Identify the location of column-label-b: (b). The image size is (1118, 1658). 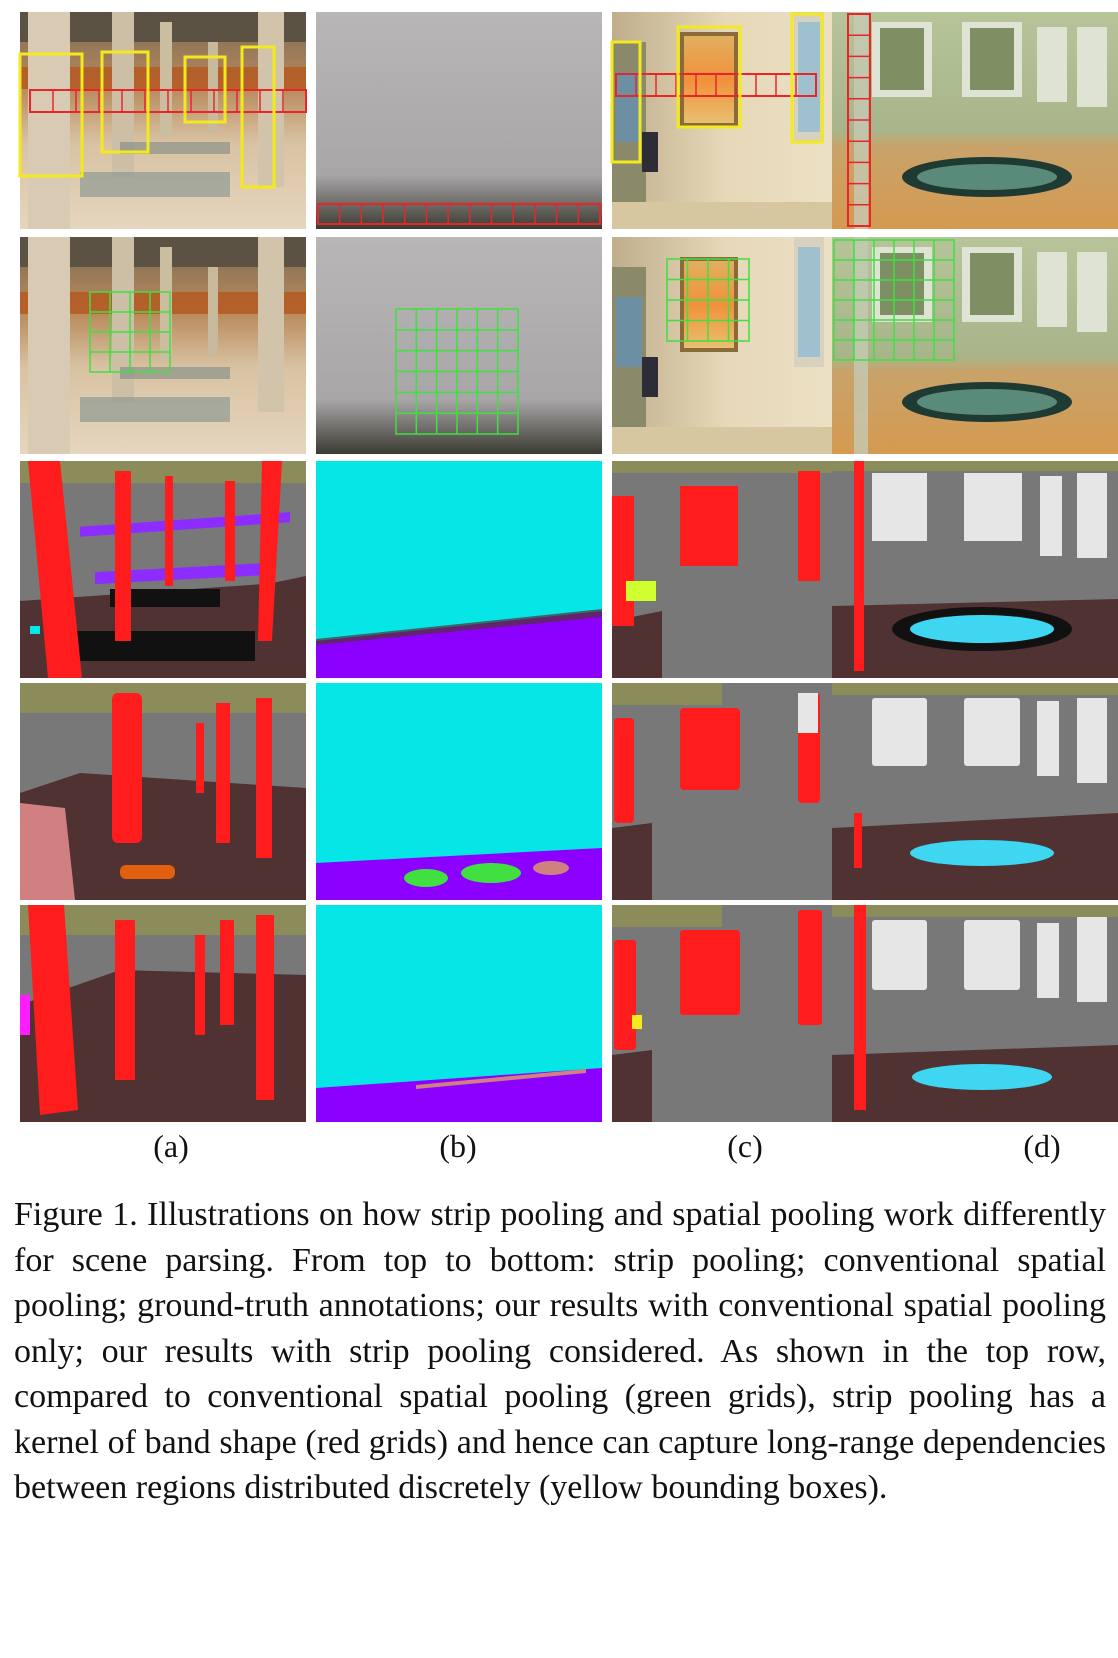
(458, 1146).